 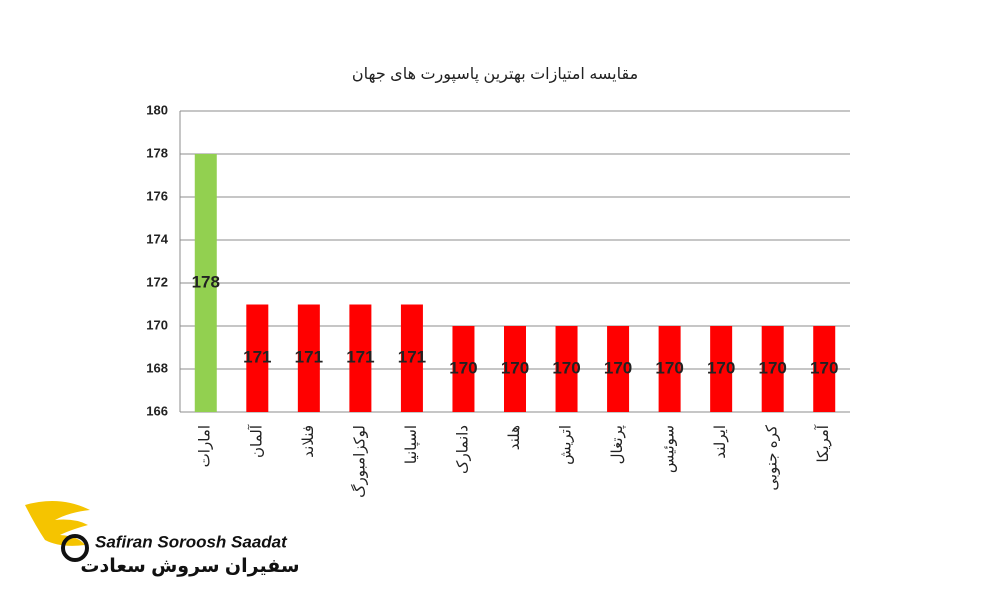 What do you see at coordinates (772, 457) in the screenshot?
I see `x-tick-label: کره جنوبی` at bounding box center [772, 457].